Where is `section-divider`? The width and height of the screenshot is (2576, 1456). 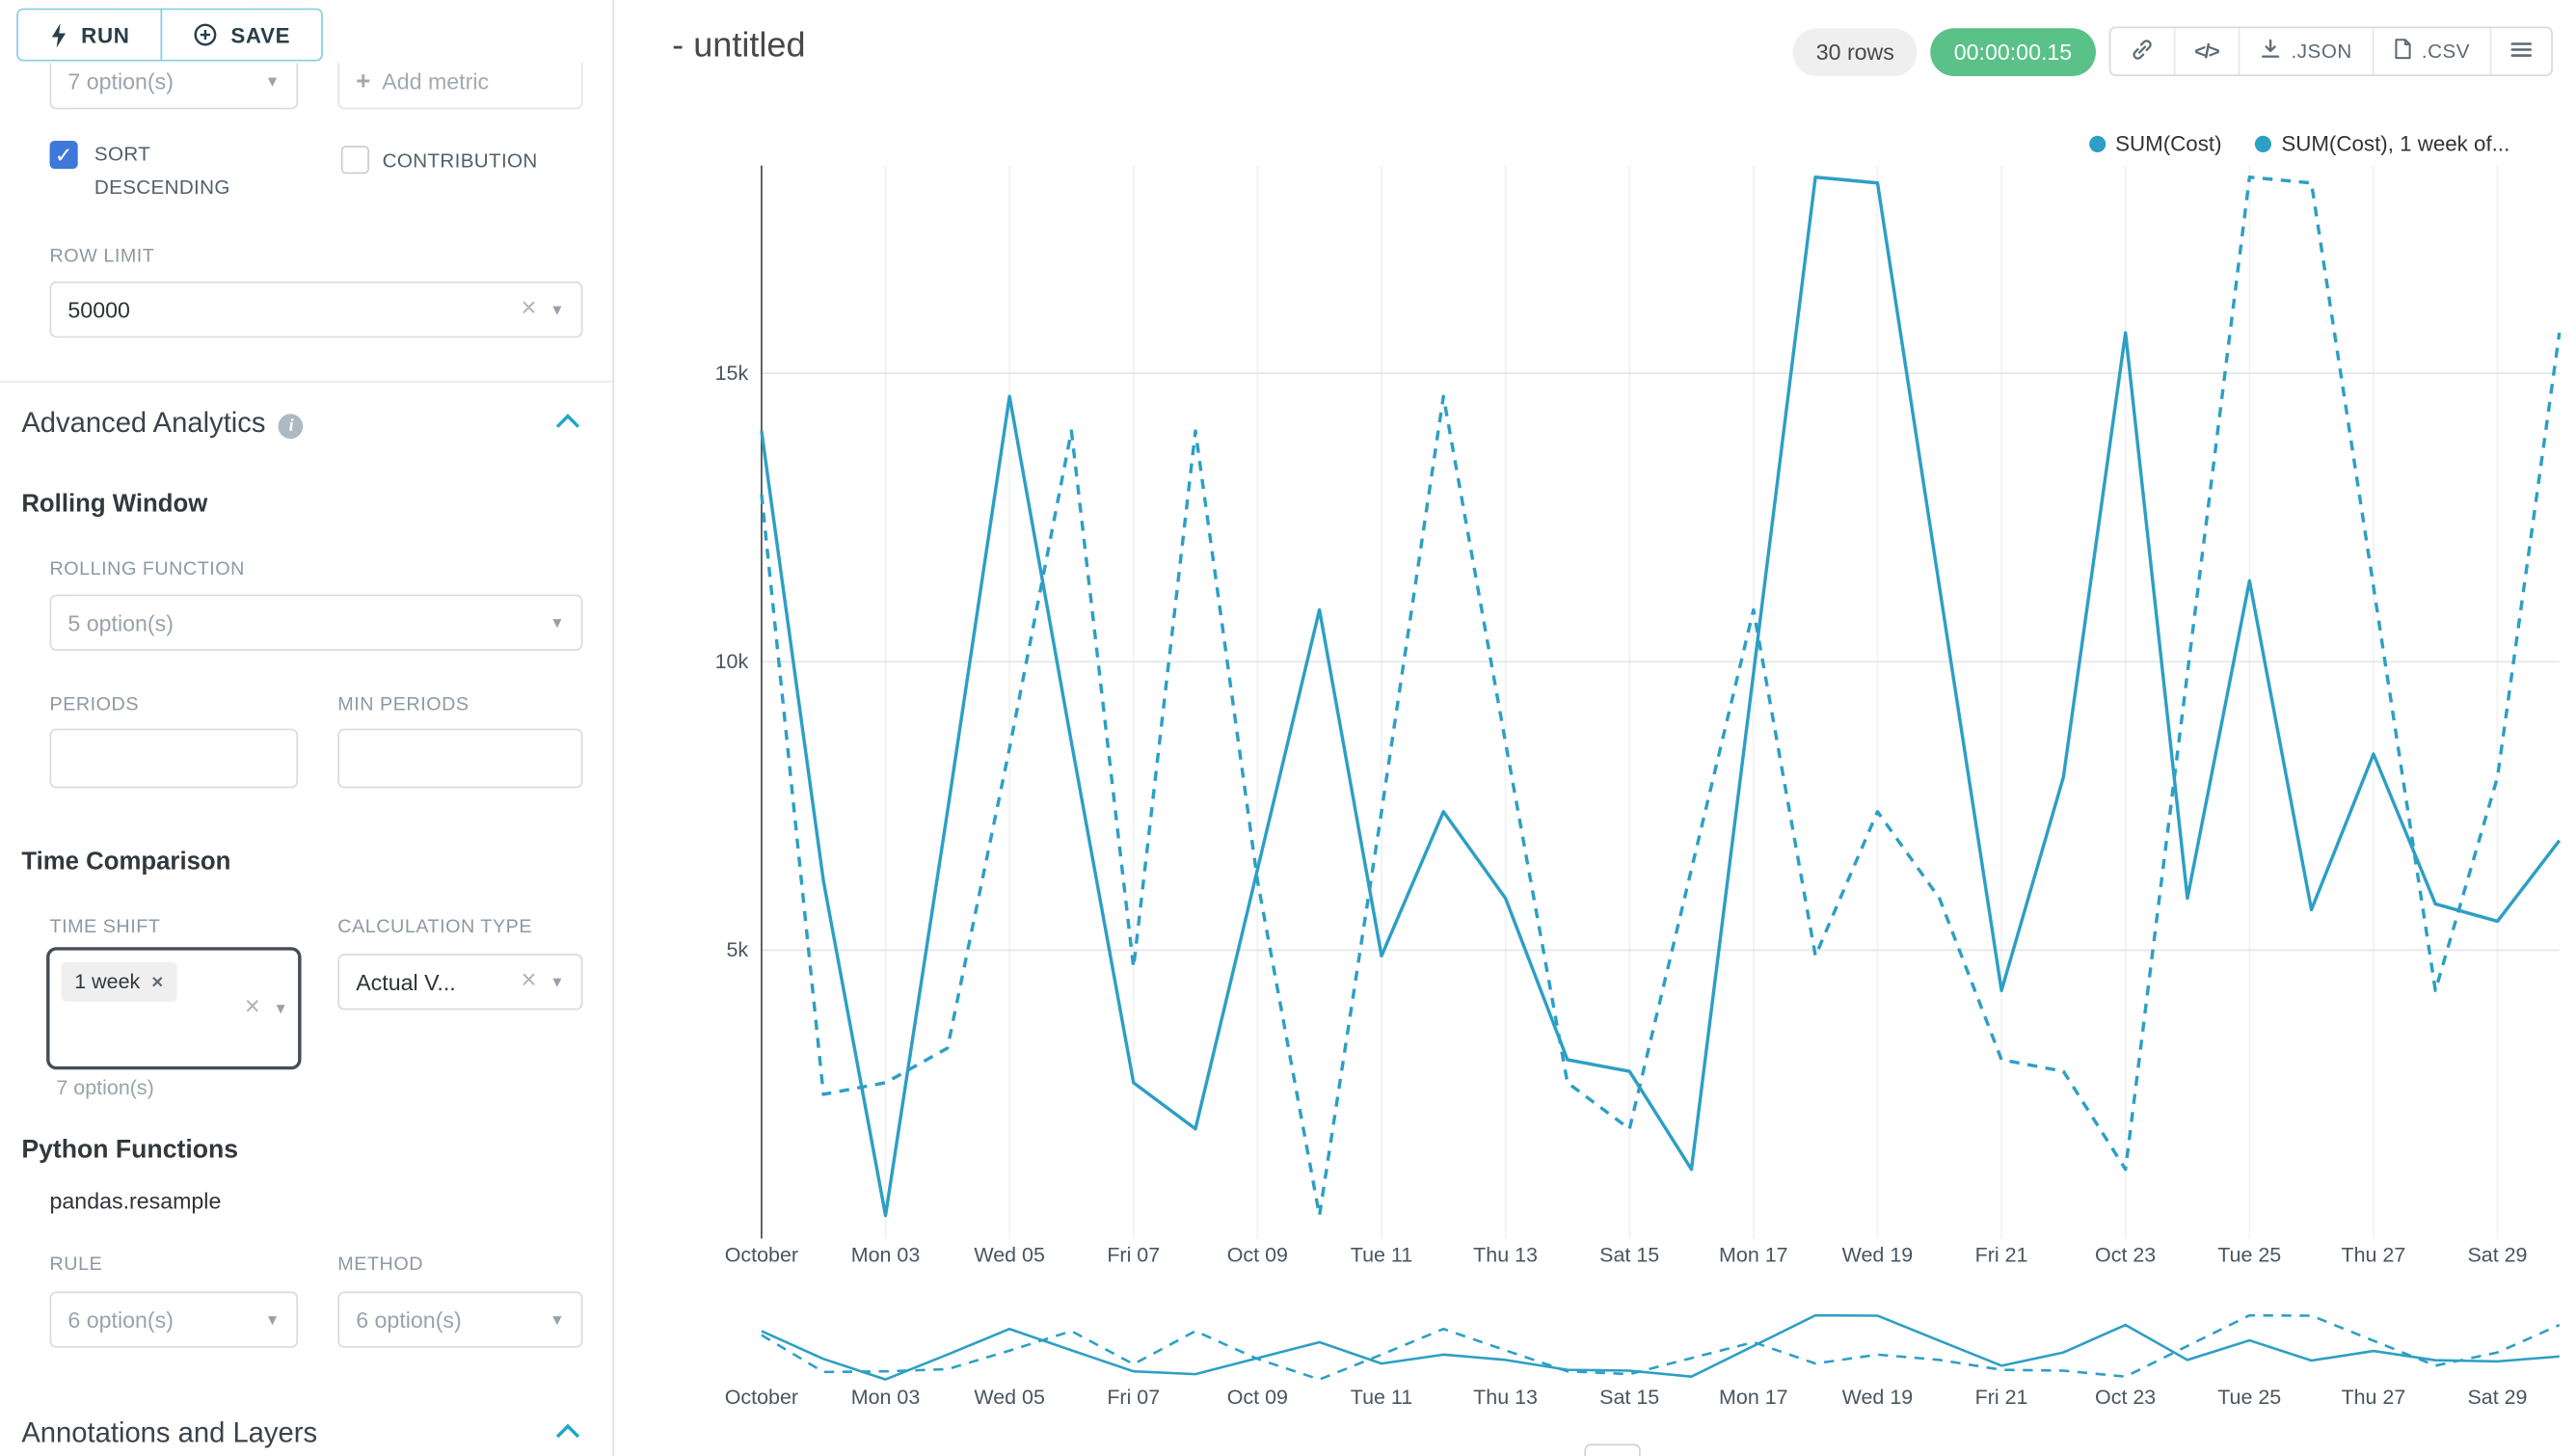 section-divider is located at coordinates (306, 381).